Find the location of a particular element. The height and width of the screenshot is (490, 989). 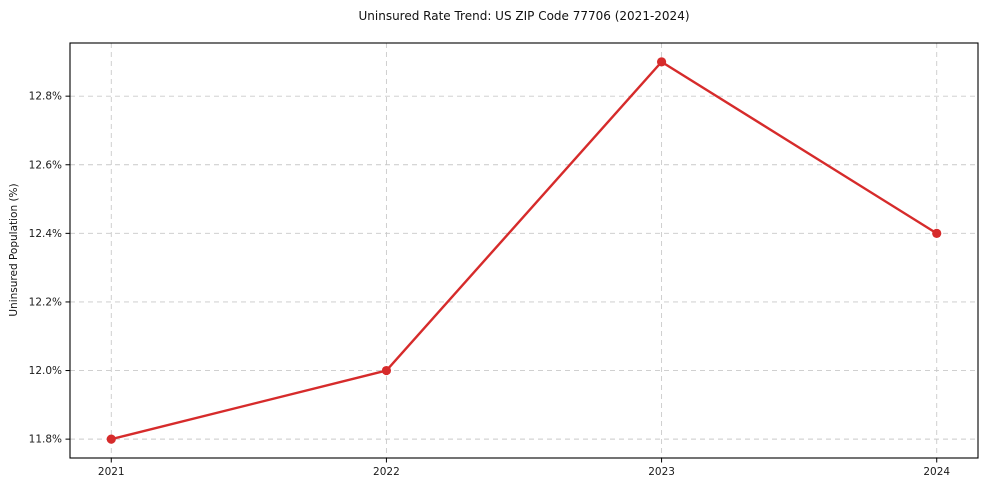

x-tick-label: 2023 is located at coordinates (661, 472).